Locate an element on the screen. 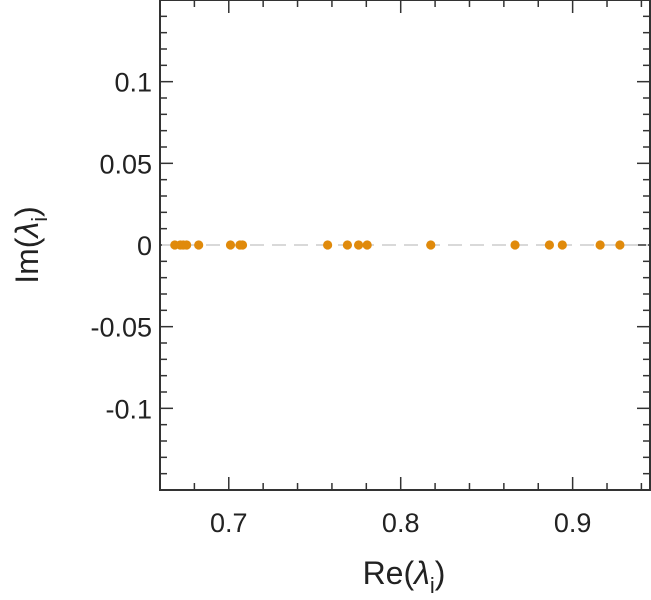  x-axis-label-subscript: i is located at coordinates (432, 585).